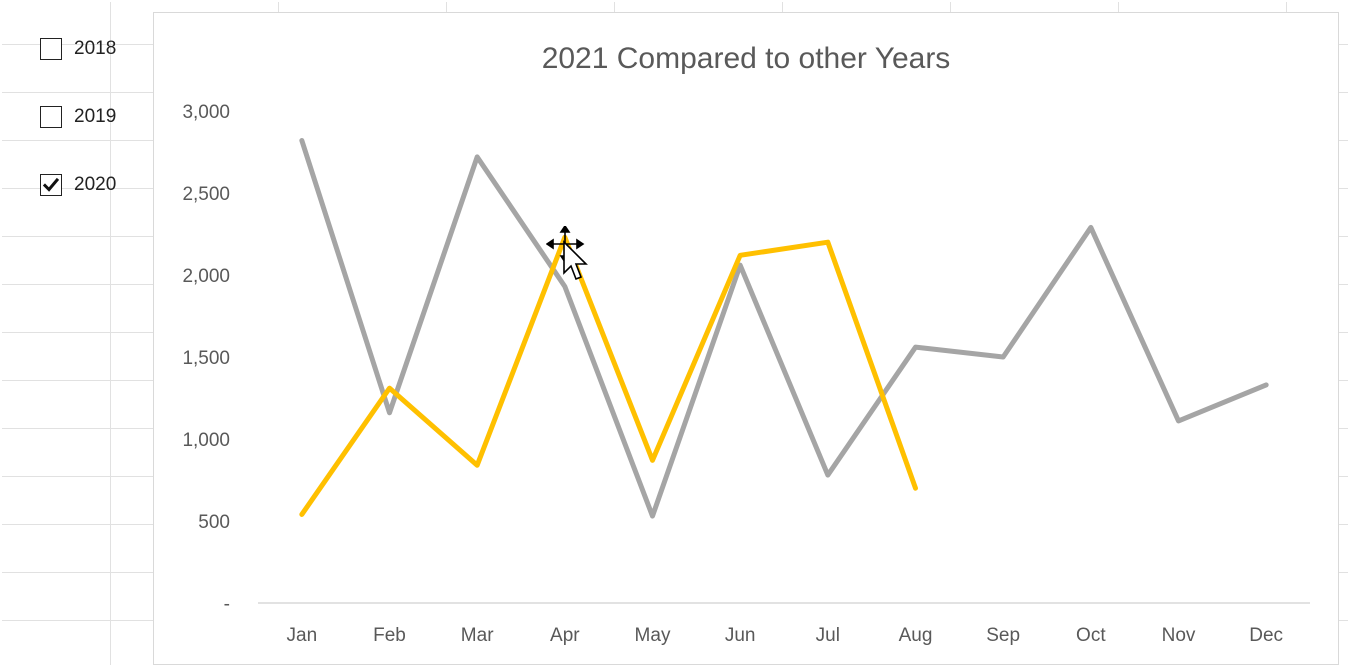 The width and height of the screenshot is (1350, 667). I want to click on x-tick-label: Nov, so click(1179, 635).